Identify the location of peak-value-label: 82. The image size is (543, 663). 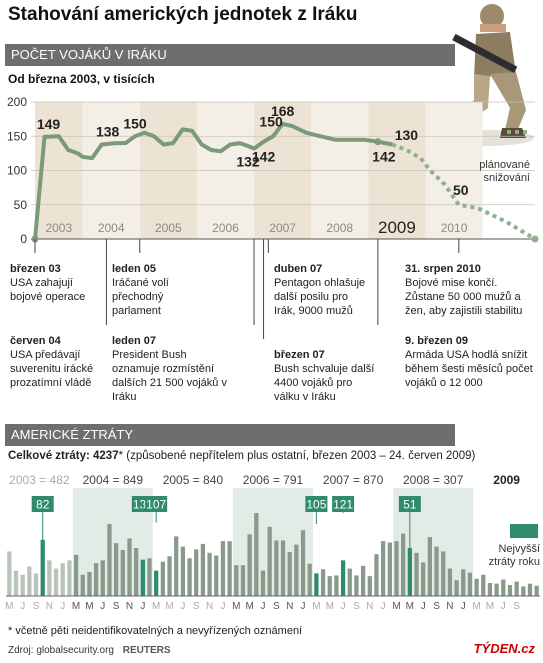
(43, 505).